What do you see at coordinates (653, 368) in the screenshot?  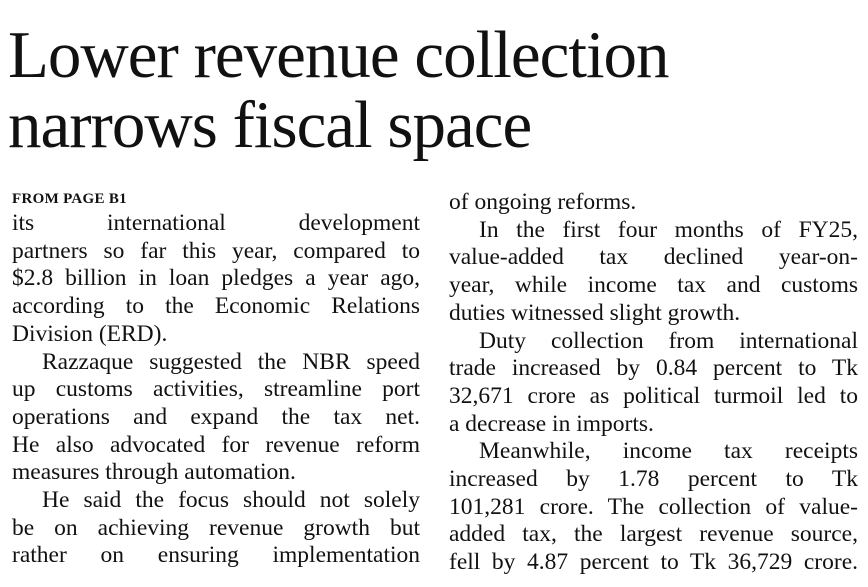 I see `text-line: trade increased by 0.84 percent to Tk` at bounding box center [653, 368].